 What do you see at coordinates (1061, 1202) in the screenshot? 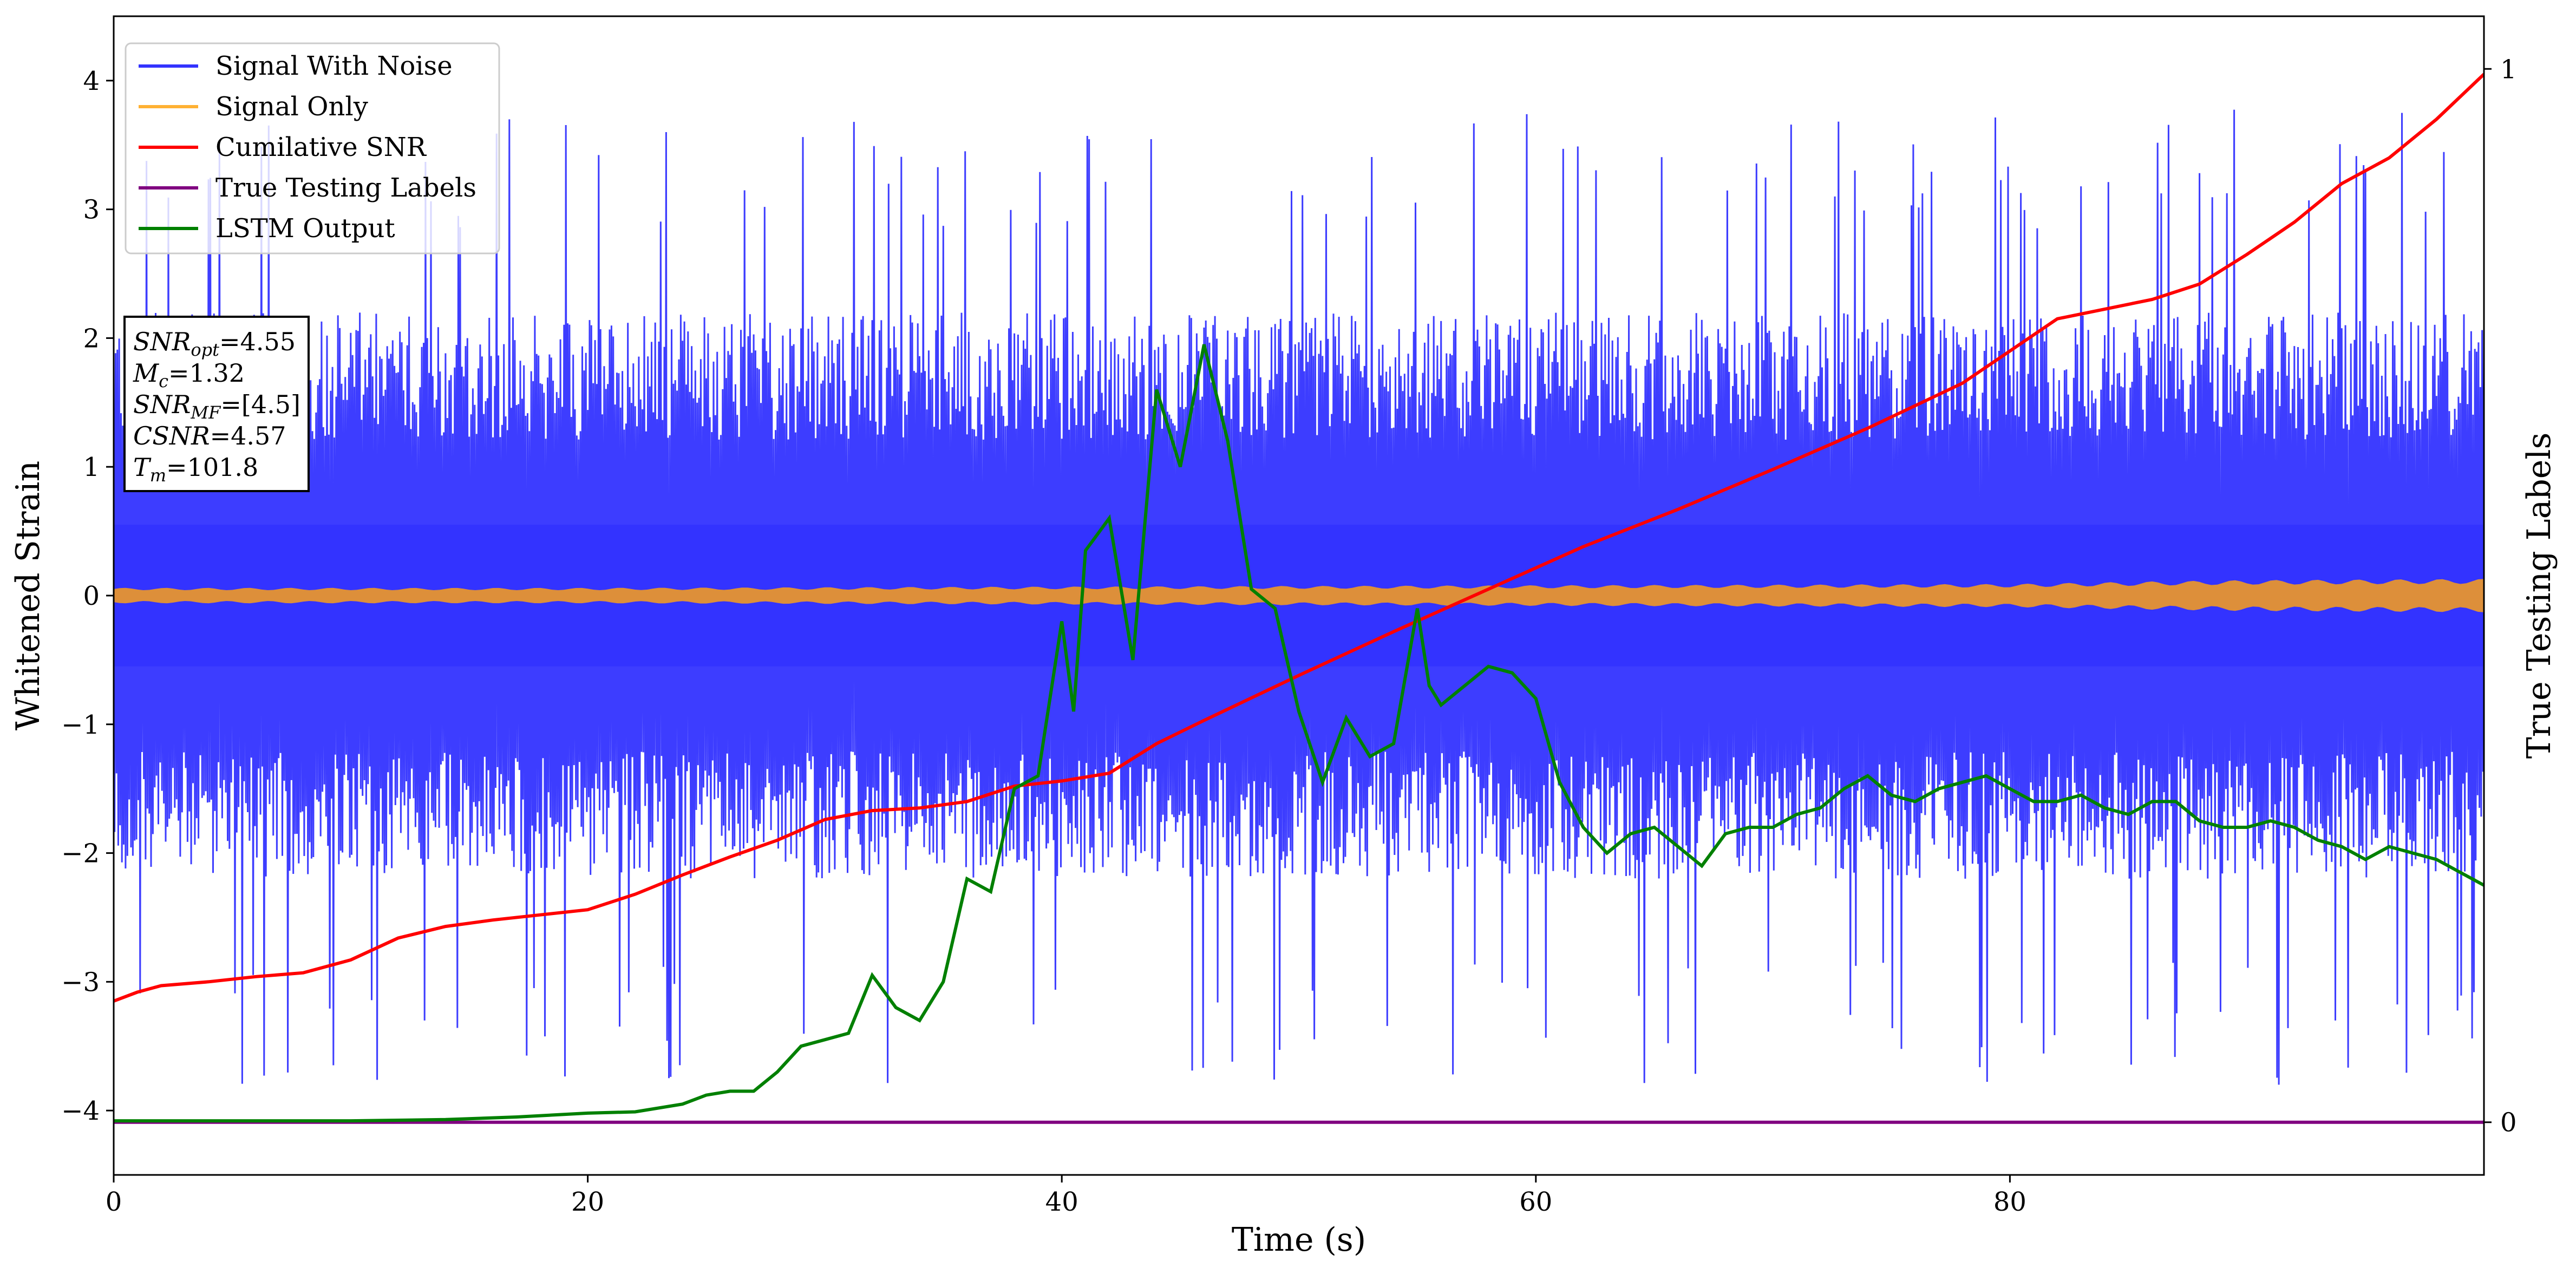
I see `x-tick-label: 40` at bounding box center [1061, 1202].